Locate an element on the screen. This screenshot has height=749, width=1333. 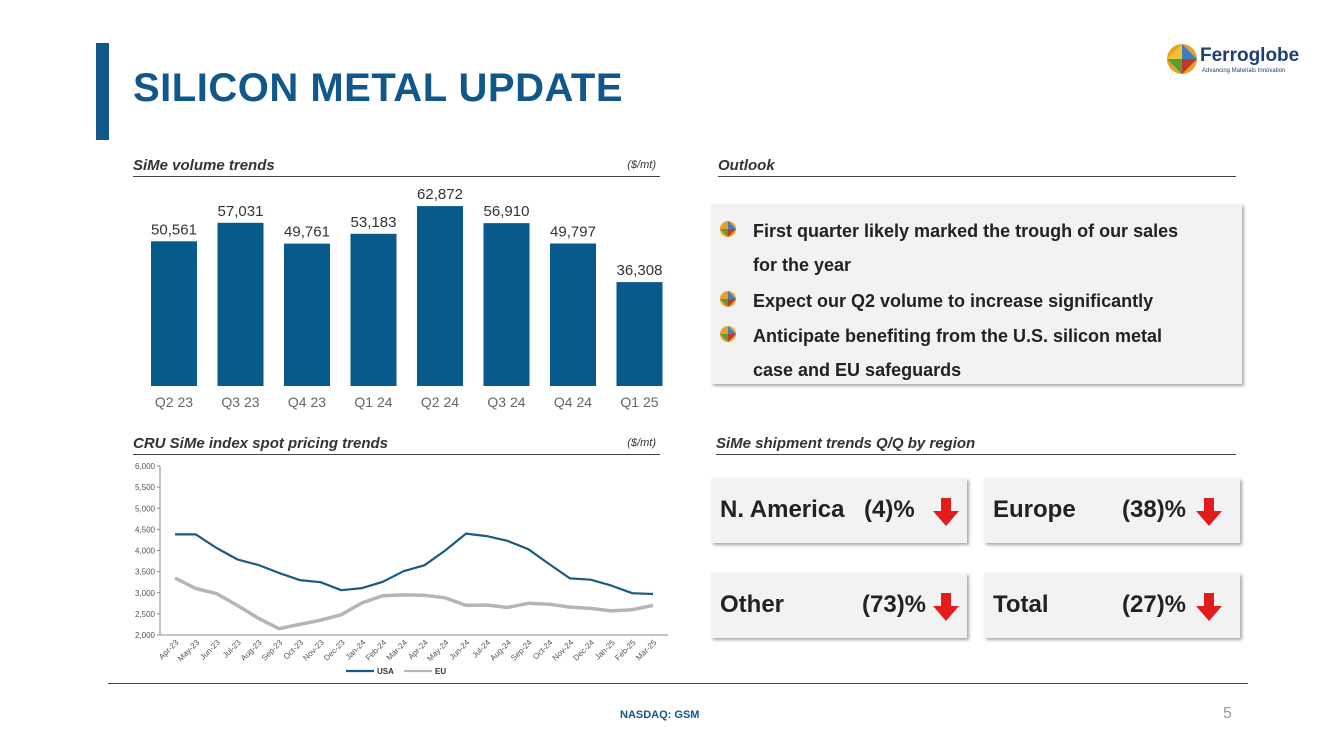
bar-value-label: 62,872 is located at coordinates (440, 194).